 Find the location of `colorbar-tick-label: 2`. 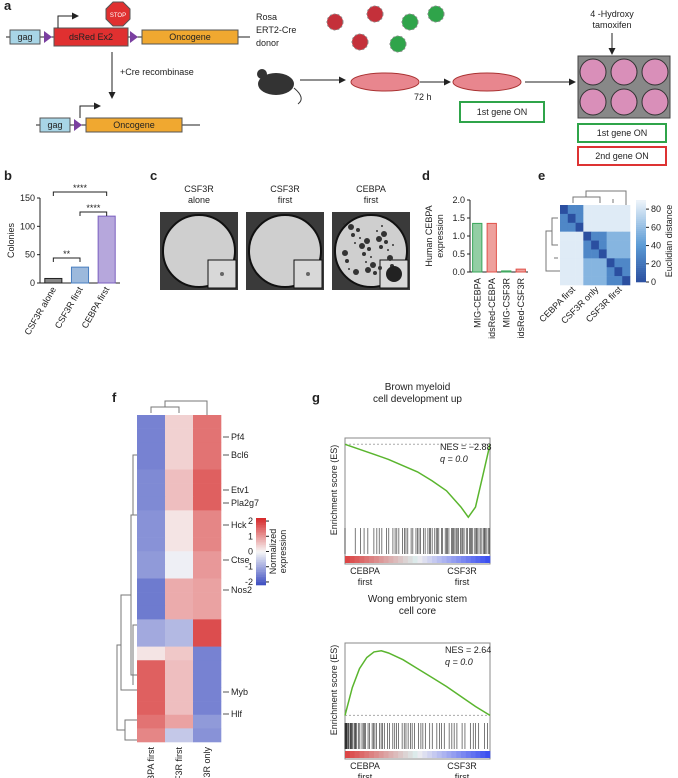

colorbar-tick-label: 2 is located at coordinates (250, 521).